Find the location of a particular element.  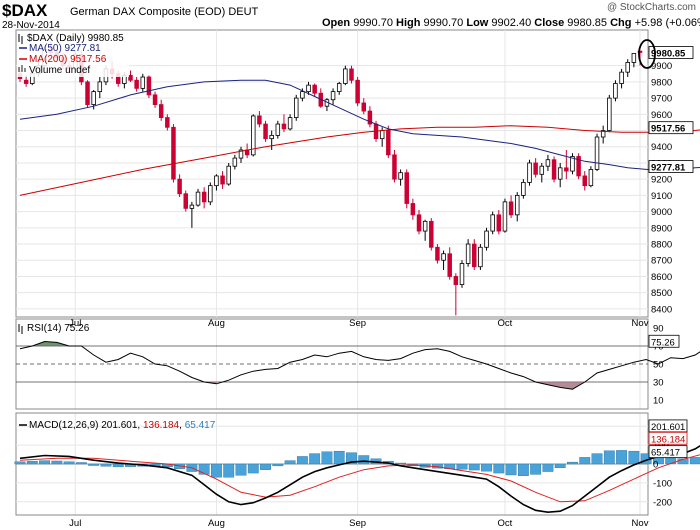

price-tick-label: 9700 is located at coordinates (661, 99).